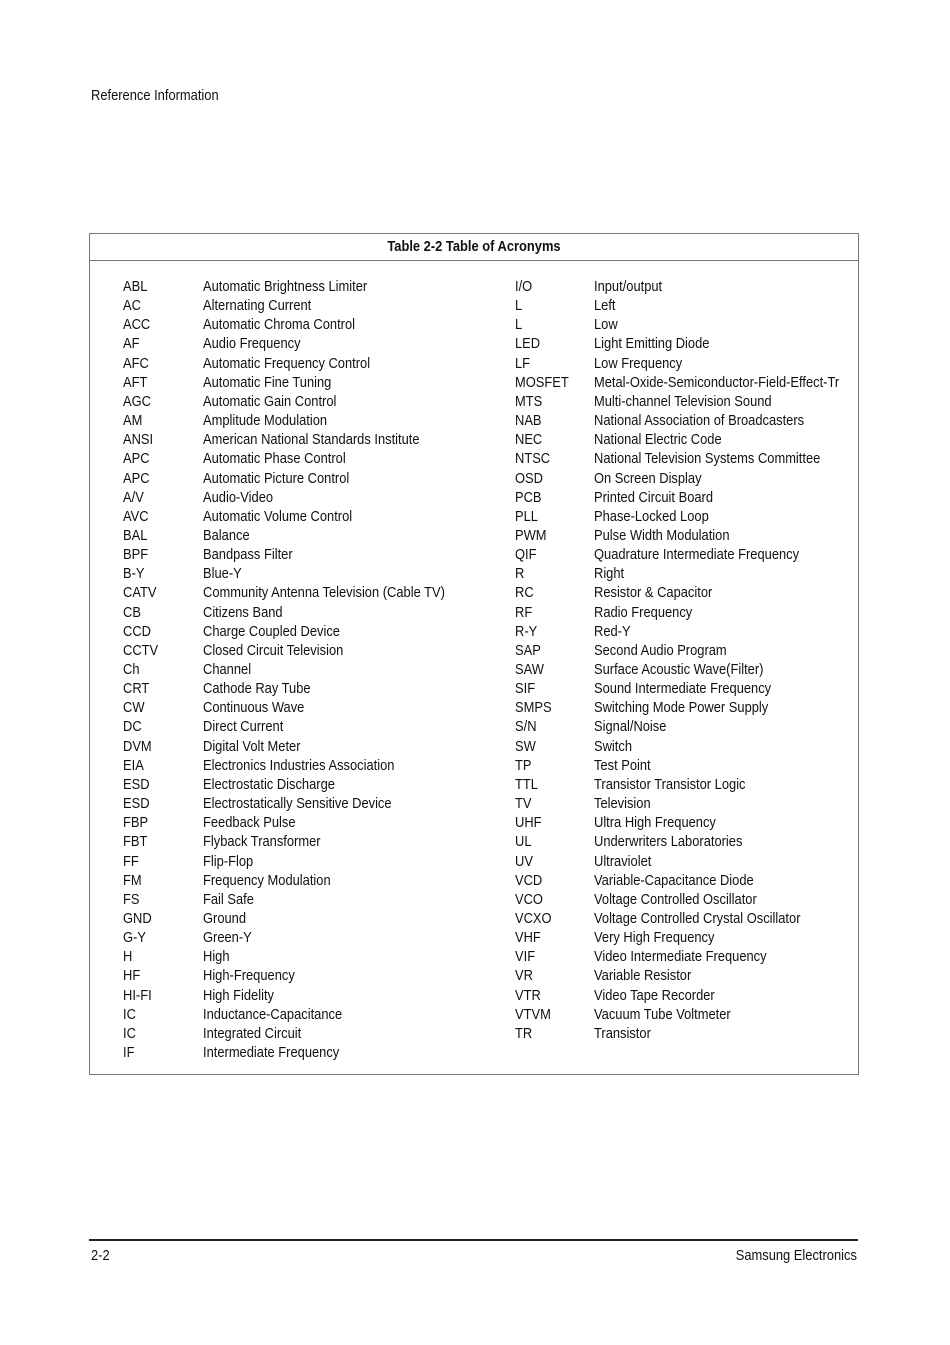 Image resolution: width=950 pixels, height=1345 pixels. I want to click on acronym-definition: Automatic Frequency Control, so click(287, 363).